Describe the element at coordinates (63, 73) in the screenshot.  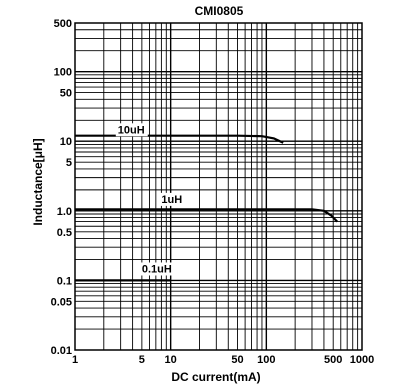
I see `y-tick-label: 100` at that location.